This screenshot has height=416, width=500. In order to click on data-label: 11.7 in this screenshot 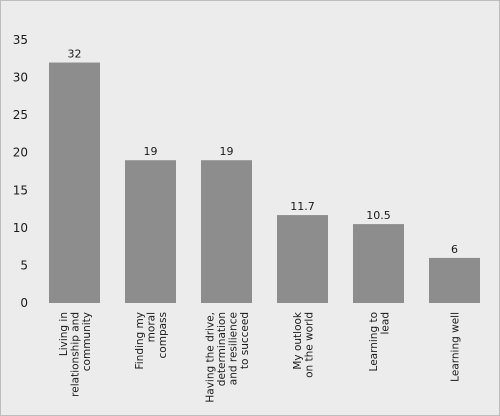, I will do `click(302, 206)`.